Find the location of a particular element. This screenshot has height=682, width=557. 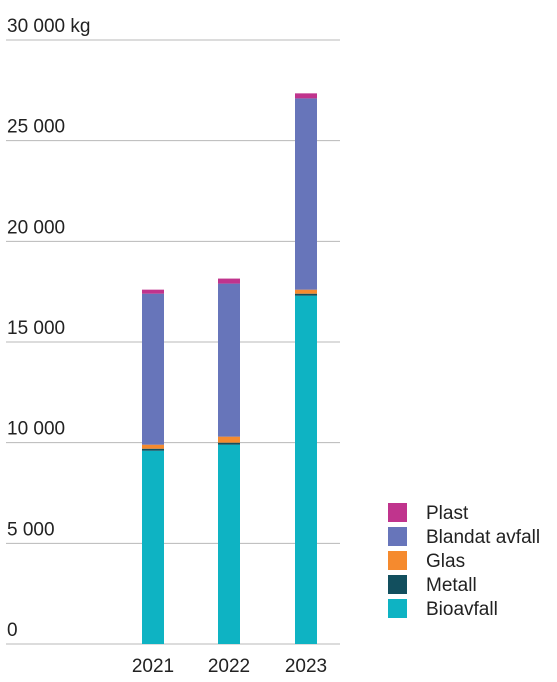

x-tick-label: 2023 is located at coordinates (306, 666).